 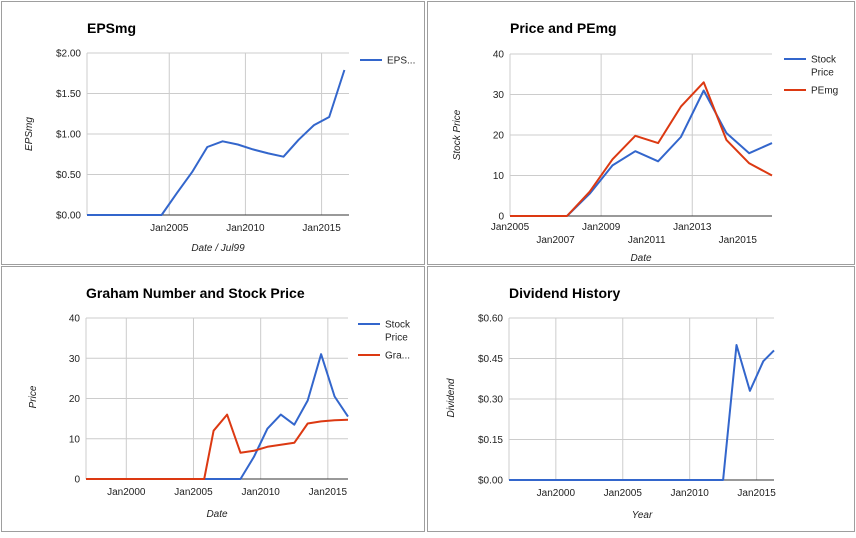 I want to click on y-tick-label: $0.50, so click(x=68, y=175).